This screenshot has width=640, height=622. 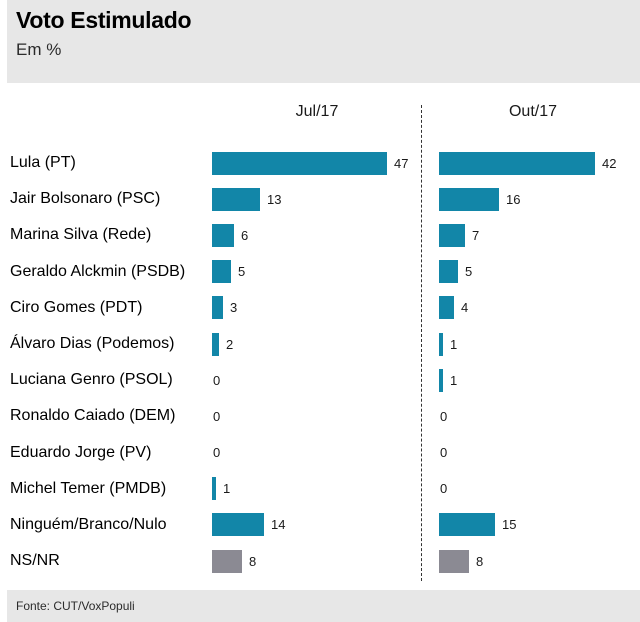 What do you see at coordinates (317, 525) in the screenshot?
I see `bar-cell-jul17: 14` at bounding box center [317, 525].